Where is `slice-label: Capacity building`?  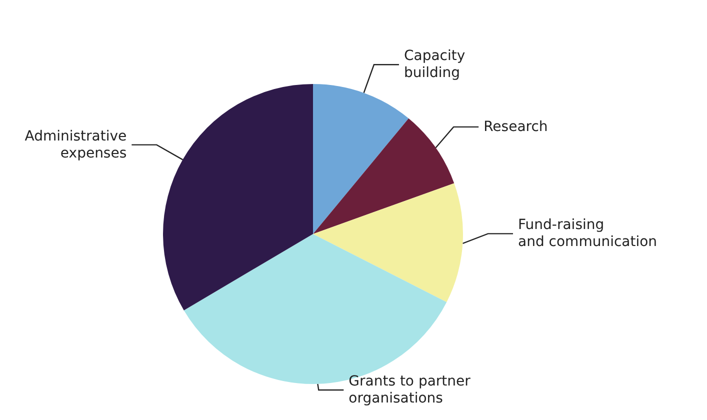
slice-label: Capacity building is located at coordinates (435, 65).